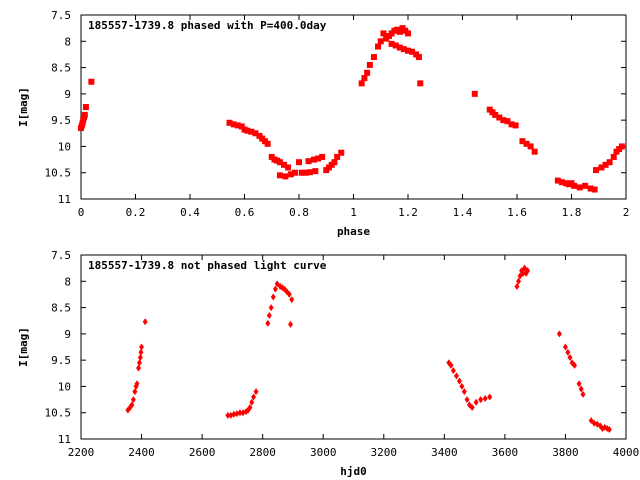 The height and width of the screenshot is (480, 640). I want to click on x-tick-label: 0.8, so click(299, 212).